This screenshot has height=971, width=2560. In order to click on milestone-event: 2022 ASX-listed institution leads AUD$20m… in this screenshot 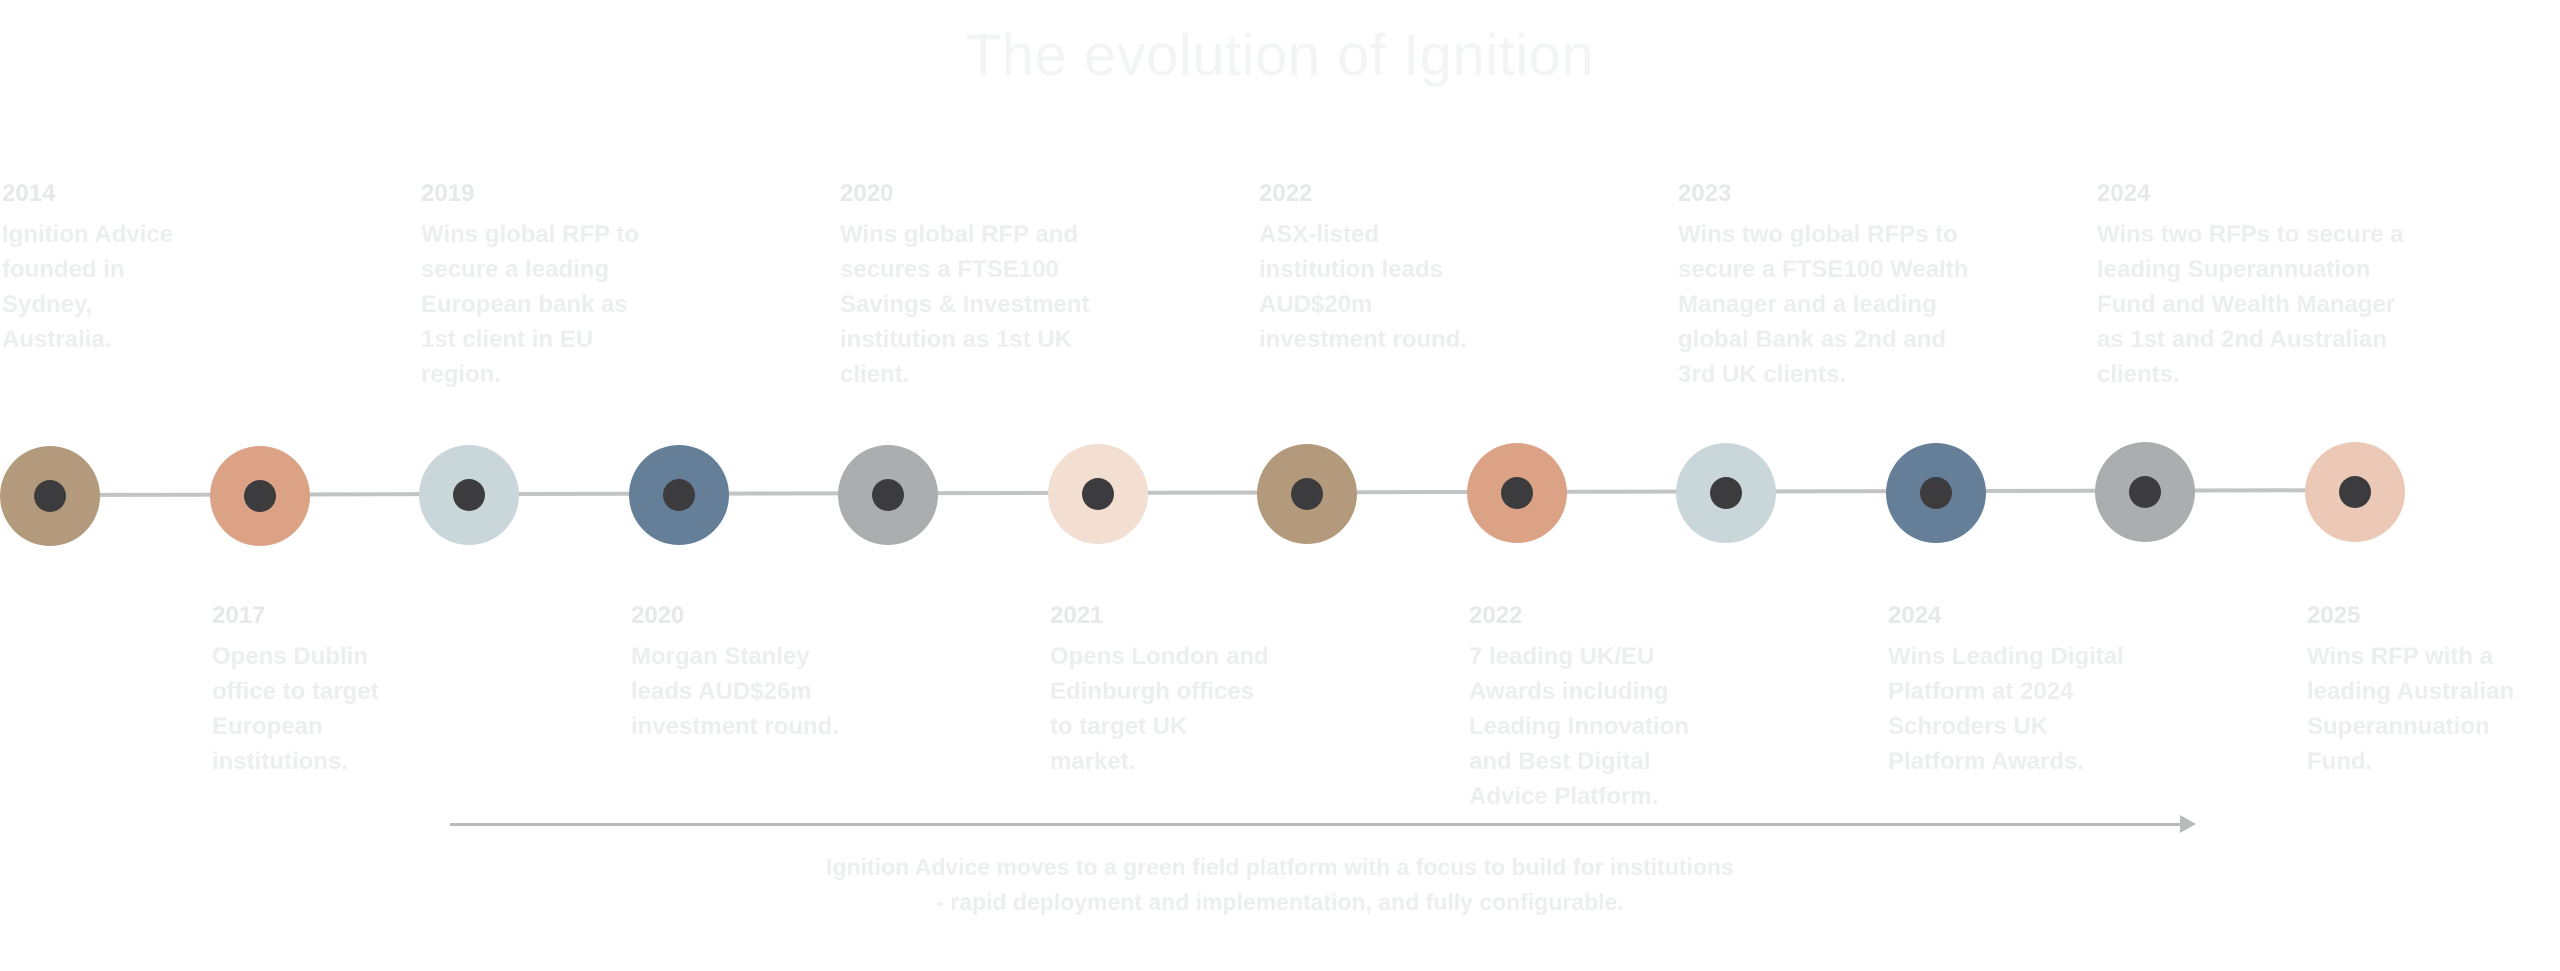, I will do `click(1379, 266)`.